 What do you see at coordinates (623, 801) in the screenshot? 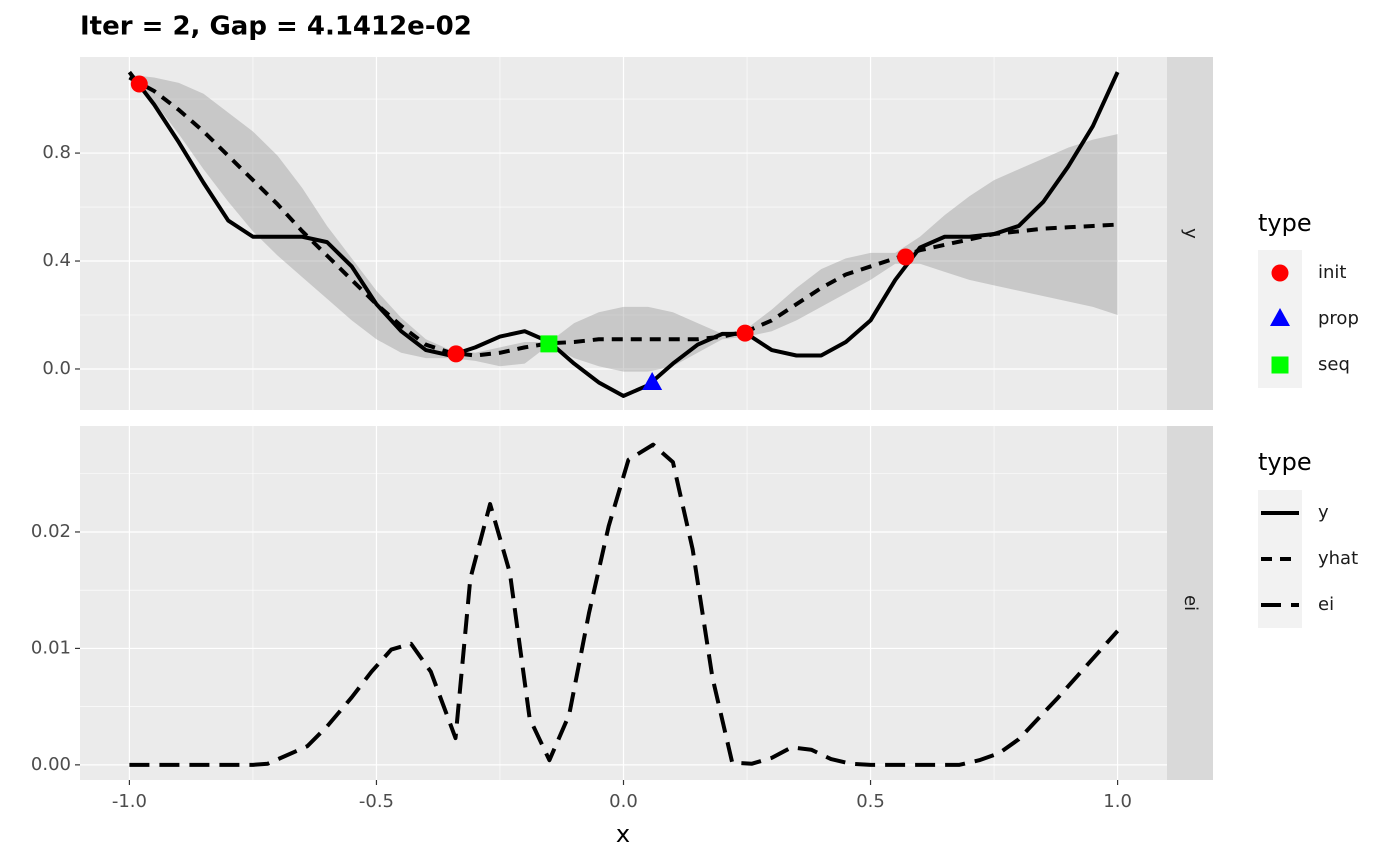
I see `x-tick-label: 0.0` at bounding box center [623, 801].